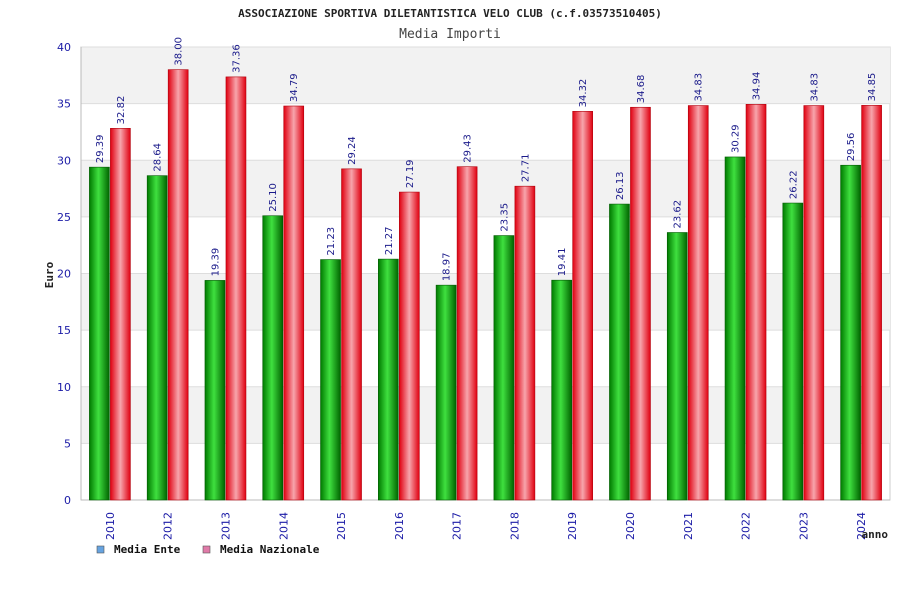 The width and height of the screenshot is (900, 605). Describe the element at coordinates (678, 214) in the screenshot. I see `data-label: 23.62` at that location.